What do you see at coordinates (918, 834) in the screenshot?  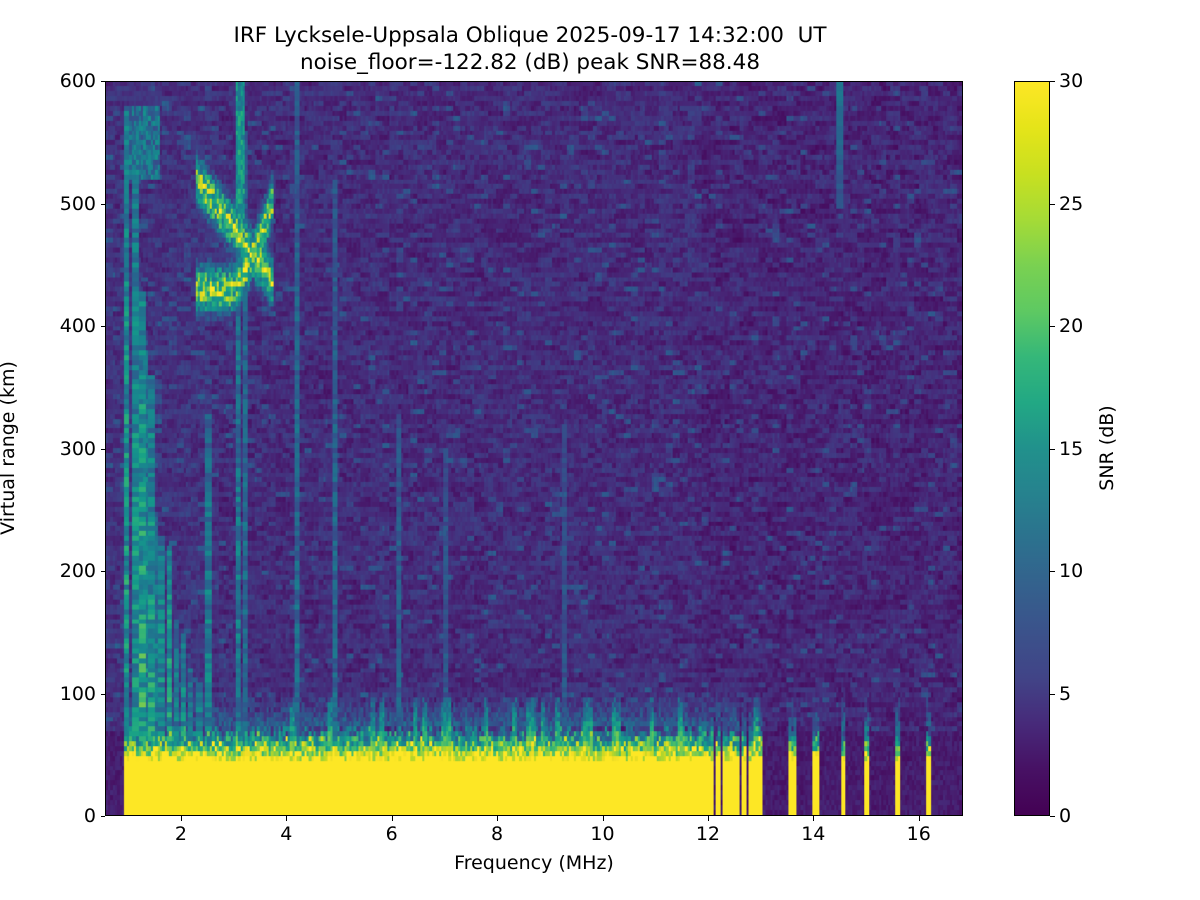 I see `x-tick-label: 16` at bounding box center [918, 834].